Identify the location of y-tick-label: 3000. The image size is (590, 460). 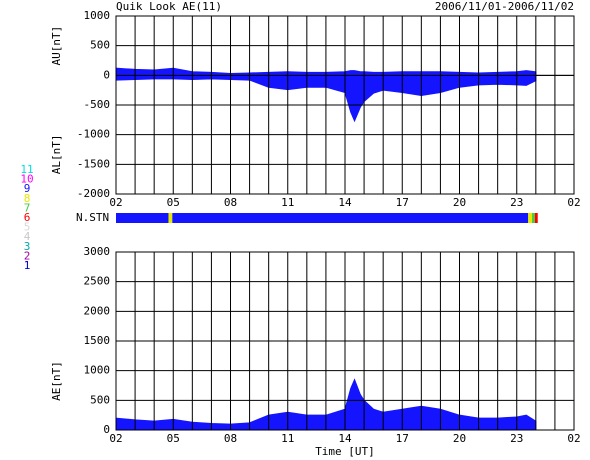
(97, 251).